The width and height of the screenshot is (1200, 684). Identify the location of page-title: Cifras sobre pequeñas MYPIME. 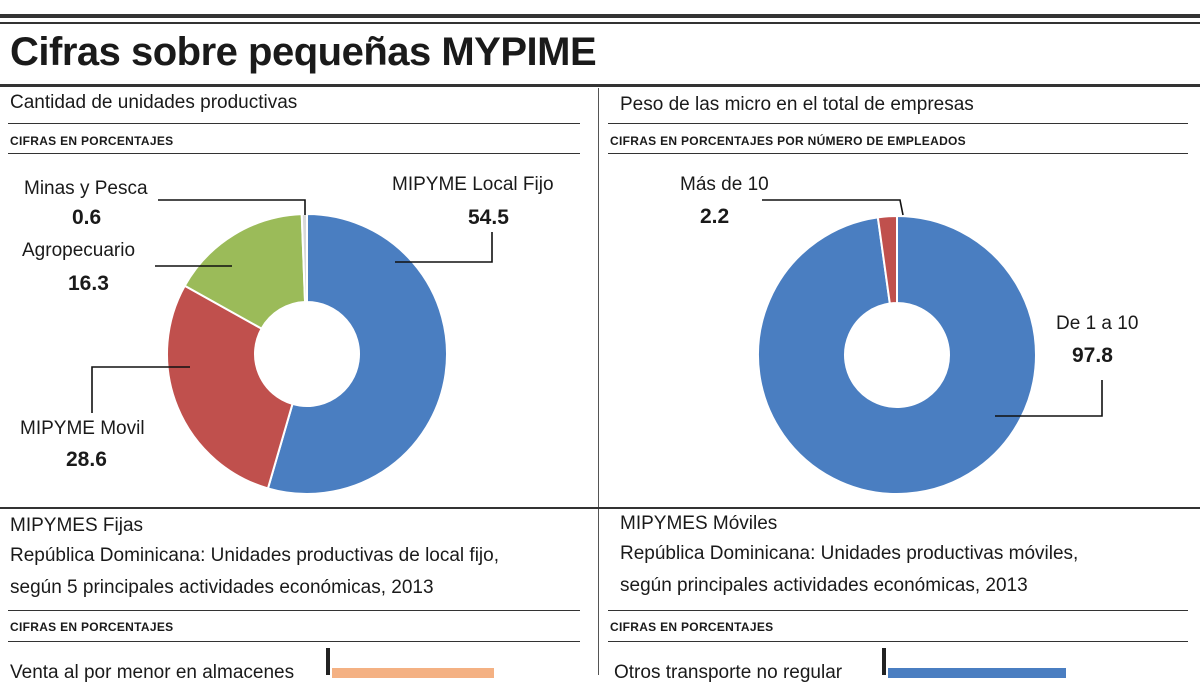
(303, 52).